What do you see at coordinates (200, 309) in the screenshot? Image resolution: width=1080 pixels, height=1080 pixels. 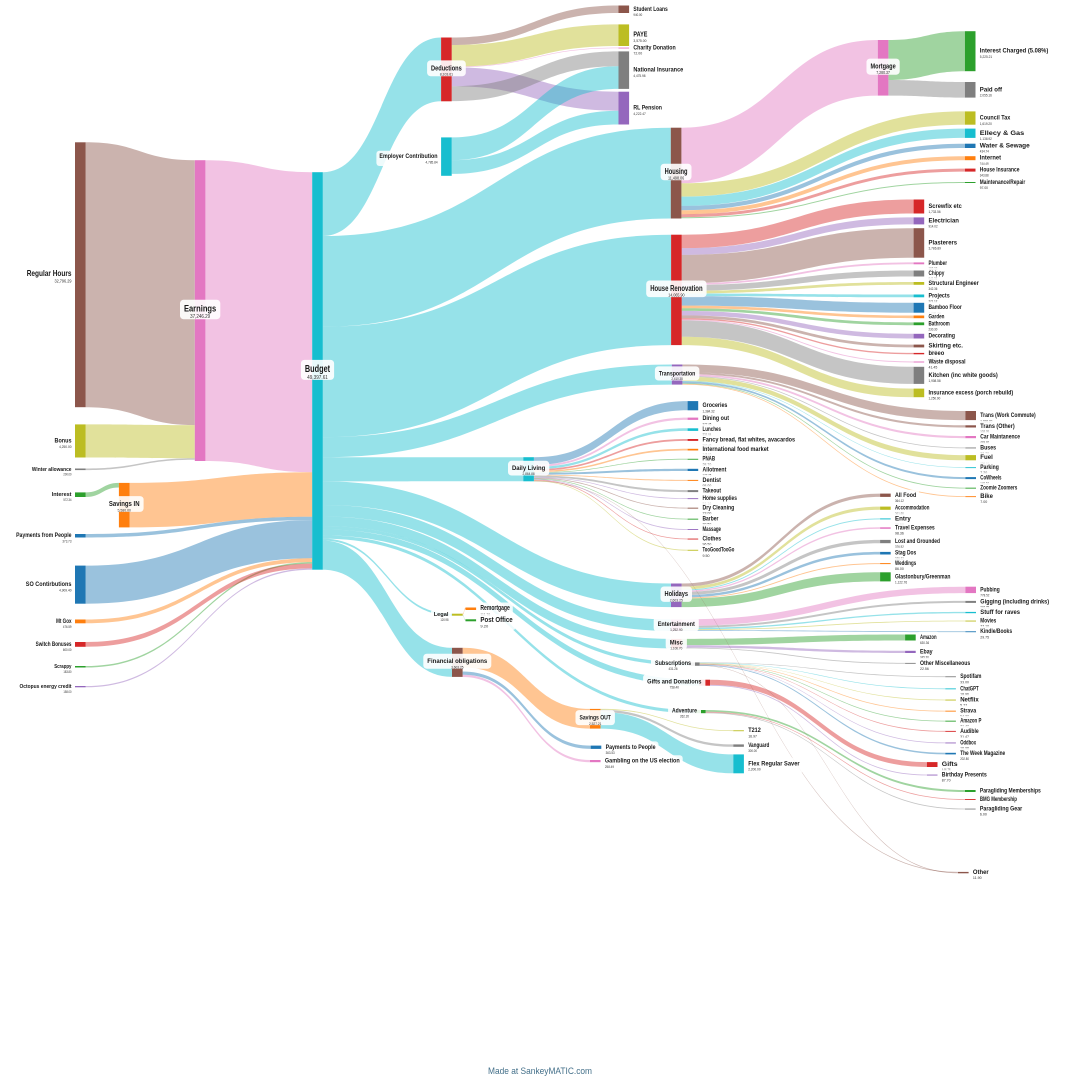 I see `svg-text: Earnings` at bounding box center [200, 309].